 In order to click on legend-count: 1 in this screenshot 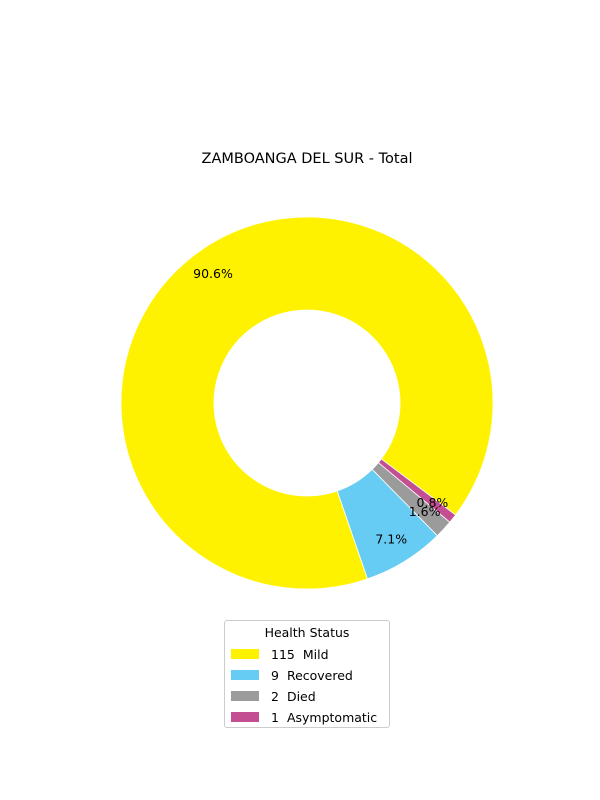, I will do `click(275, 717)`.